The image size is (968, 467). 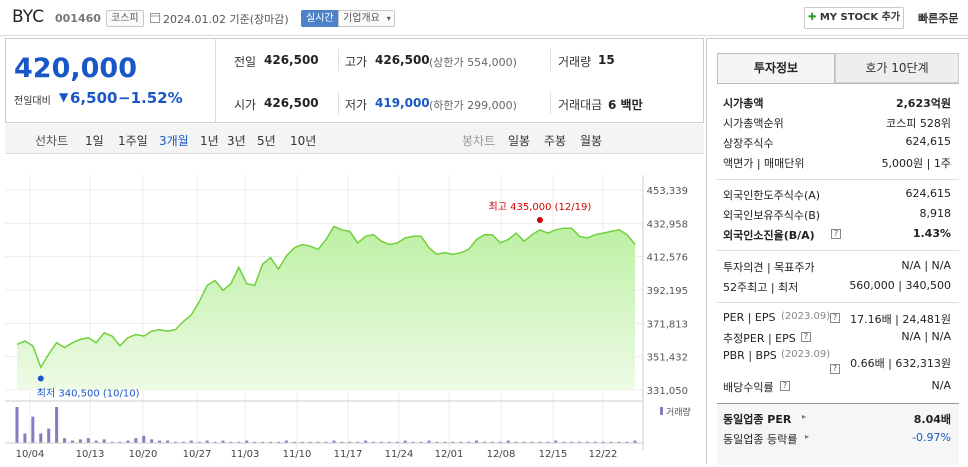 I want to click on price-panel: 420,000 전일대비 ▼ 6,500 −1.52%, so click(x=111, y=80).